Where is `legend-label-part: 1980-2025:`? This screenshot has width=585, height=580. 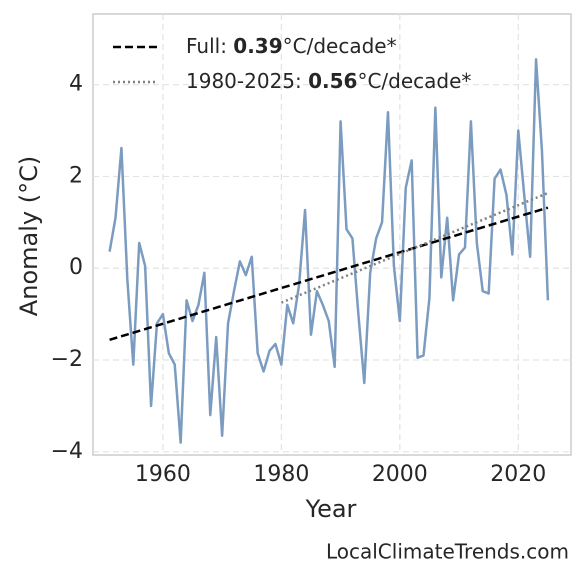
legend-label-part: 1980-2025: is located at coordinates (247, 81).